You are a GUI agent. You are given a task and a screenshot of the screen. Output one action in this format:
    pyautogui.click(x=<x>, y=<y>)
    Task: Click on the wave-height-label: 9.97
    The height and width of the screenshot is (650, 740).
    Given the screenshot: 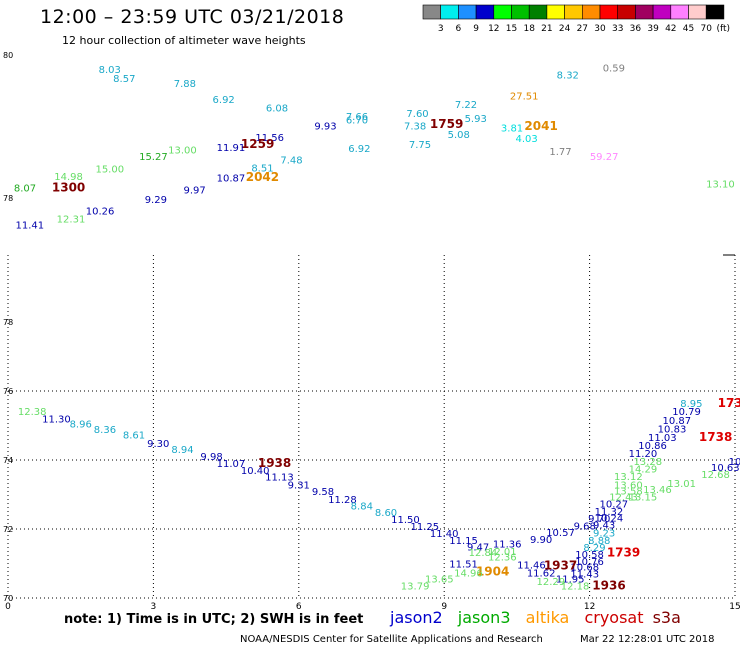 What is the action you would take?
    pyautogui.click(x=194, y=191)
    